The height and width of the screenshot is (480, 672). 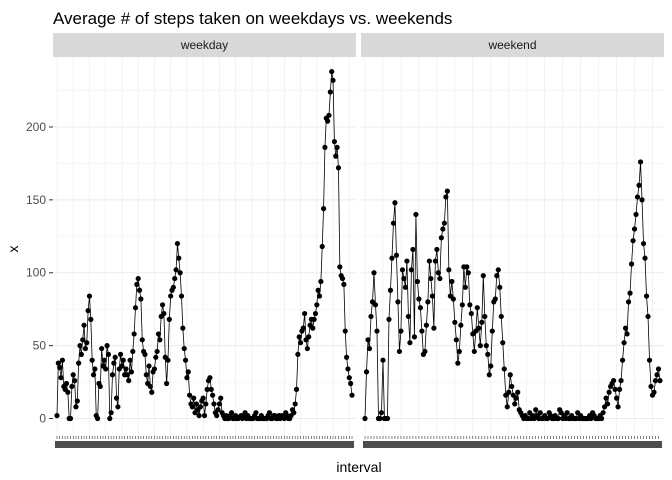 What do you see at coordinates (36, 273) in the screenshot?
I see `y-tick-label: 100` at bounding box center [36, 273].